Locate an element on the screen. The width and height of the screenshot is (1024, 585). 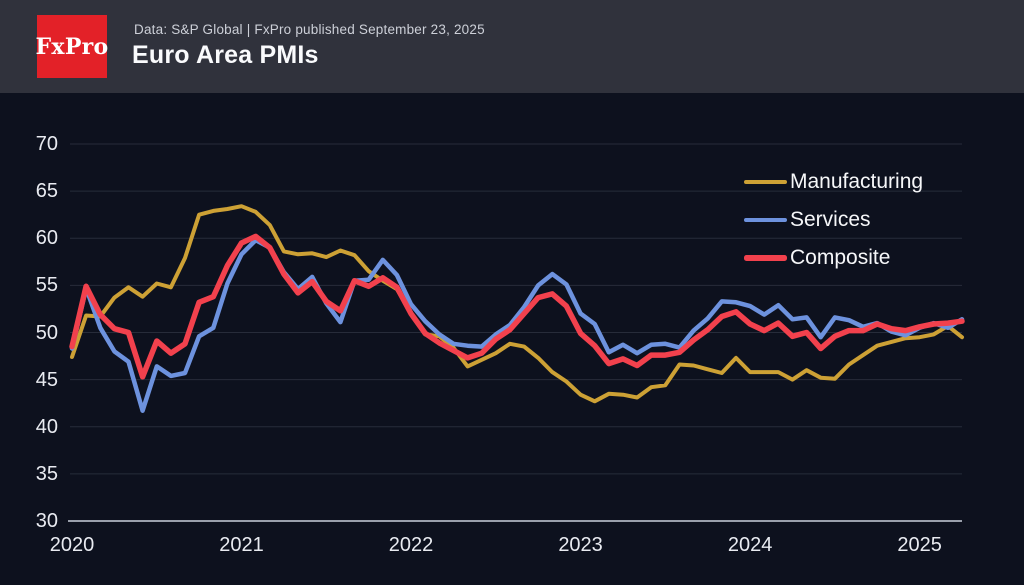
page-title: Euro Area PMIs is located at coordinates (225, 55).